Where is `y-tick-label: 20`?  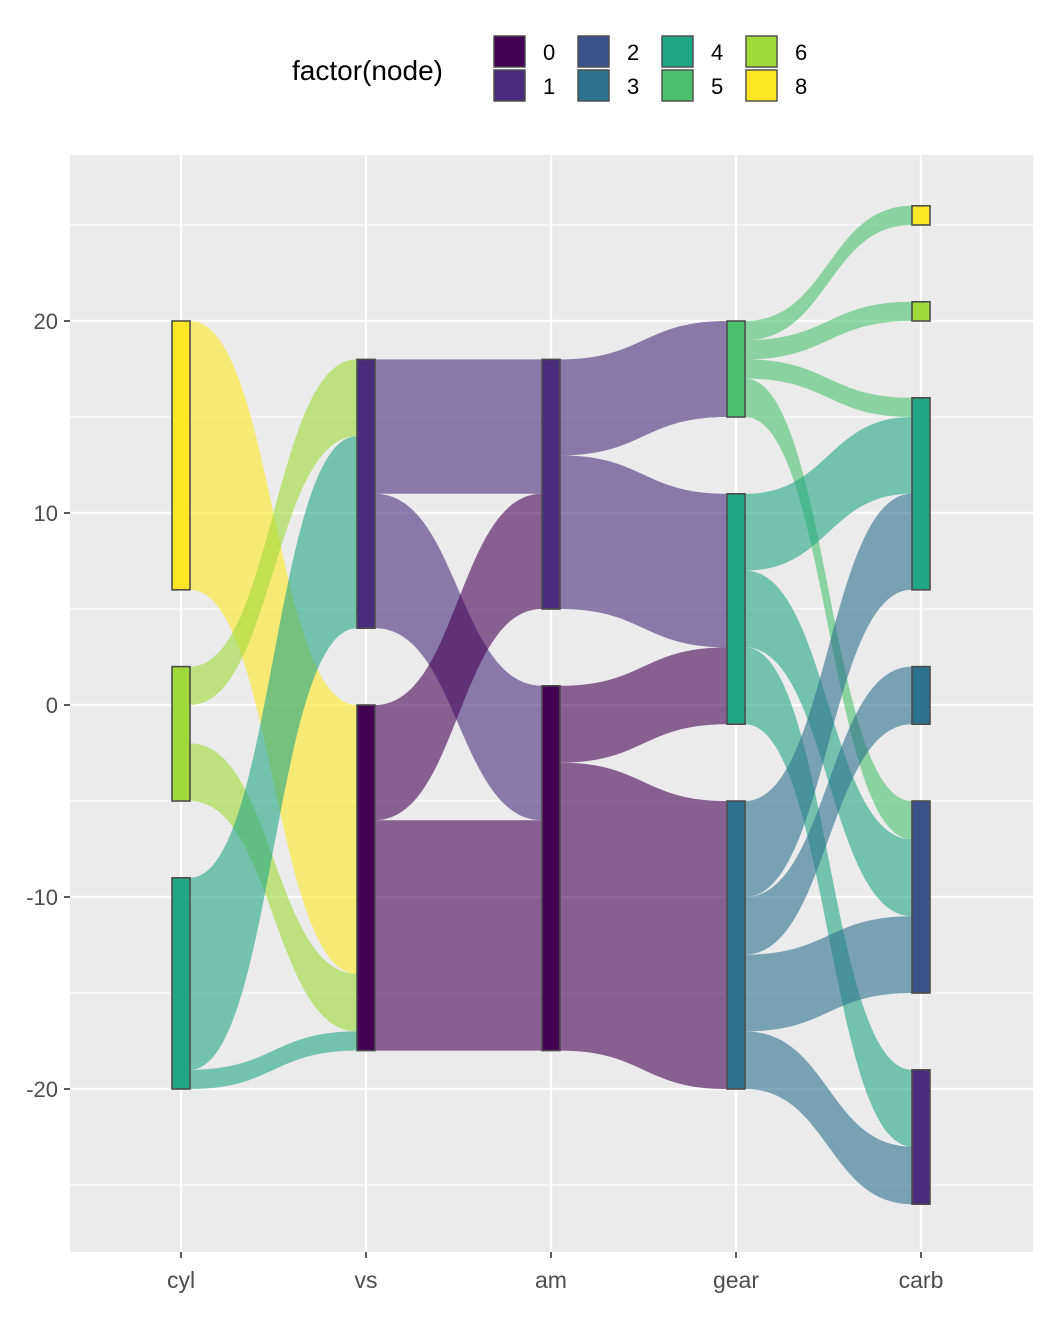
y-tick-label: 20 is located at coordinates (46, 321).